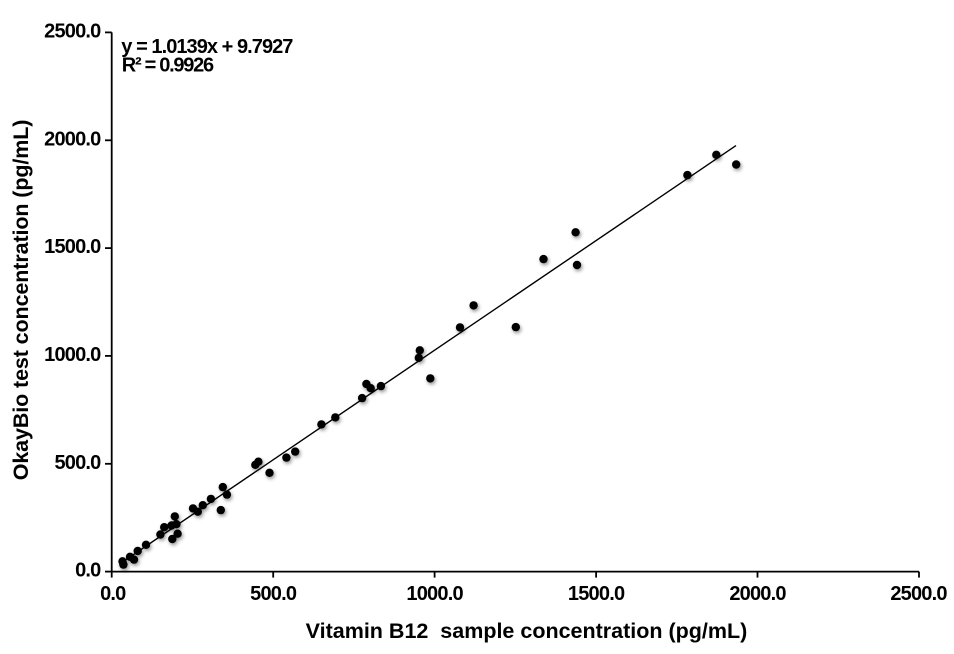 The height and width of the screenshot is (654, 954). Describe the element at coordinates (207, 47) in the screenshot. I see `svg-text: y = 1.0139x + 9.7927` at that location.